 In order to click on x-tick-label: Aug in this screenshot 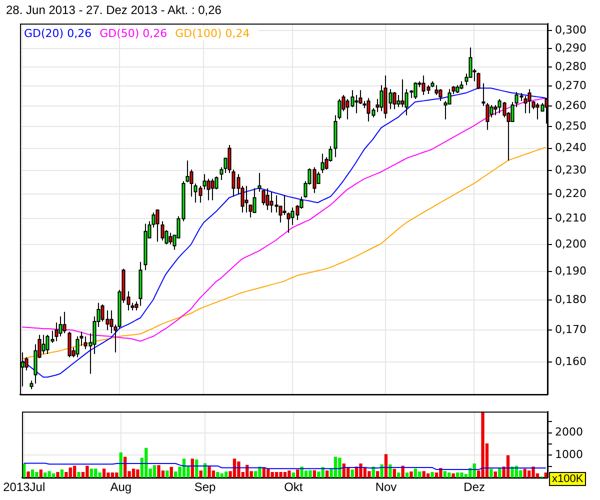, I will do `click(121, 487)`.